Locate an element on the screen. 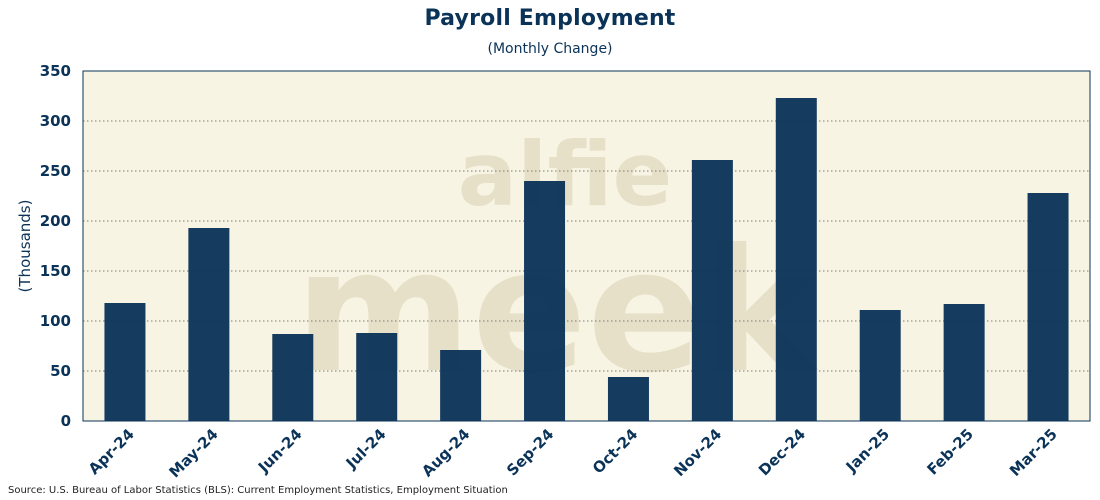  y-tick-label: 0 is located at coordinates (66, 421).